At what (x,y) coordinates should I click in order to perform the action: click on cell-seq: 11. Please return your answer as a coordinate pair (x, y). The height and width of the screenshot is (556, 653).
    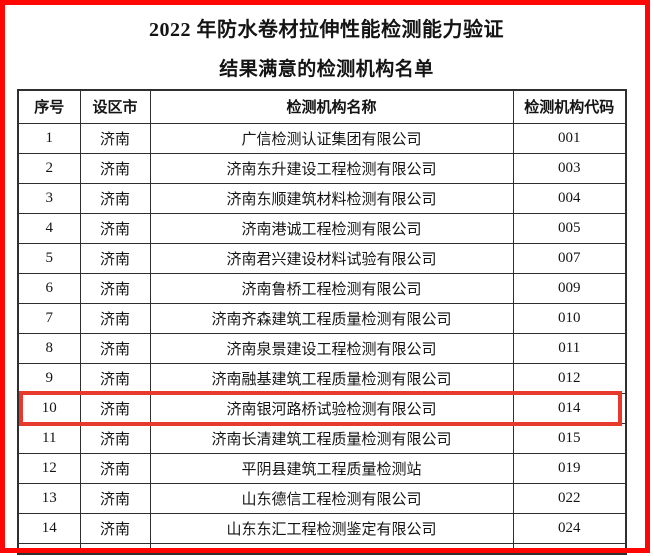
    Looking at the image, I should click on (49, 438).